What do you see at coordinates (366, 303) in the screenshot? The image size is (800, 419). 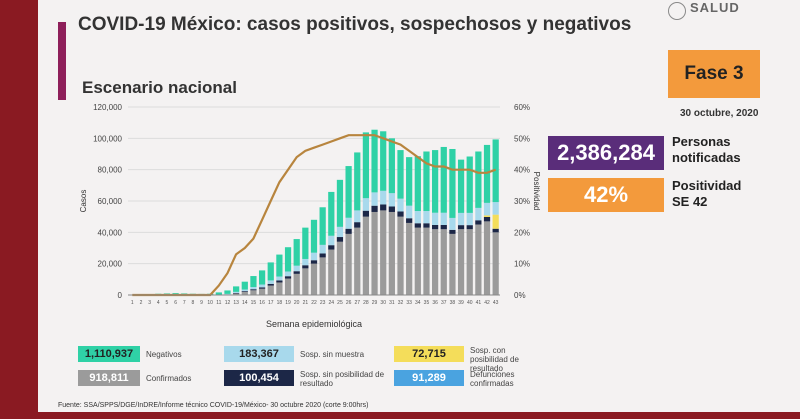 I see `x-tick-label: 28` at bounding box center [366, 303].